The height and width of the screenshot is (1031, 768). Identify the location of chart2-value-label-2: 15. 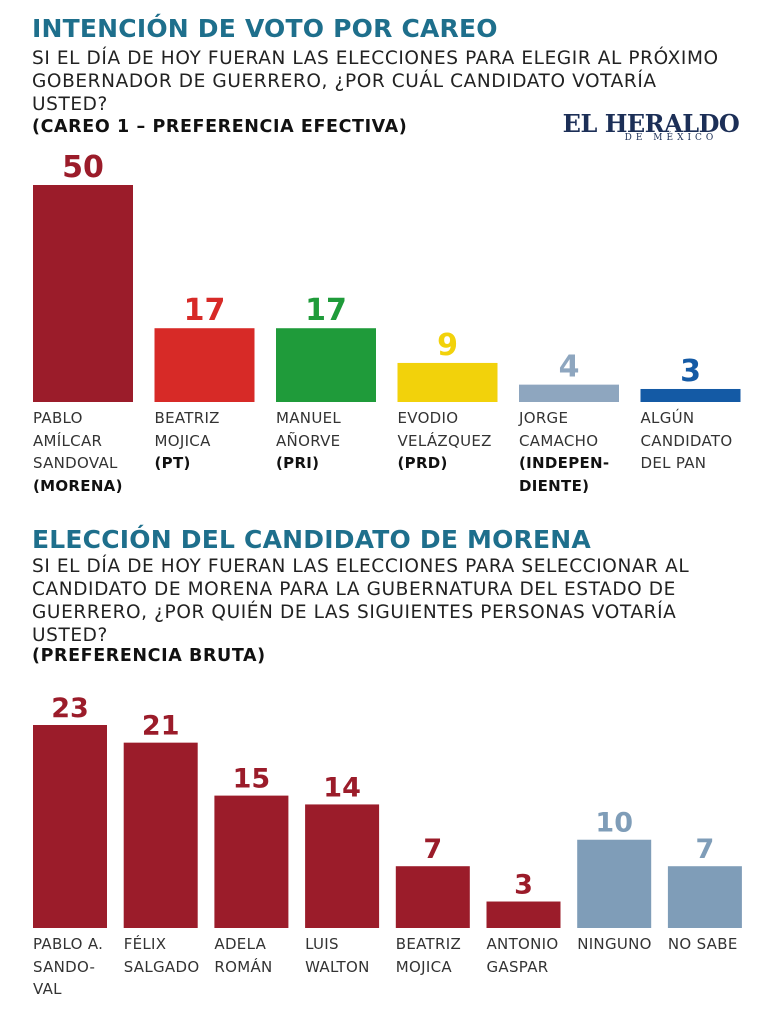
(252, 779).